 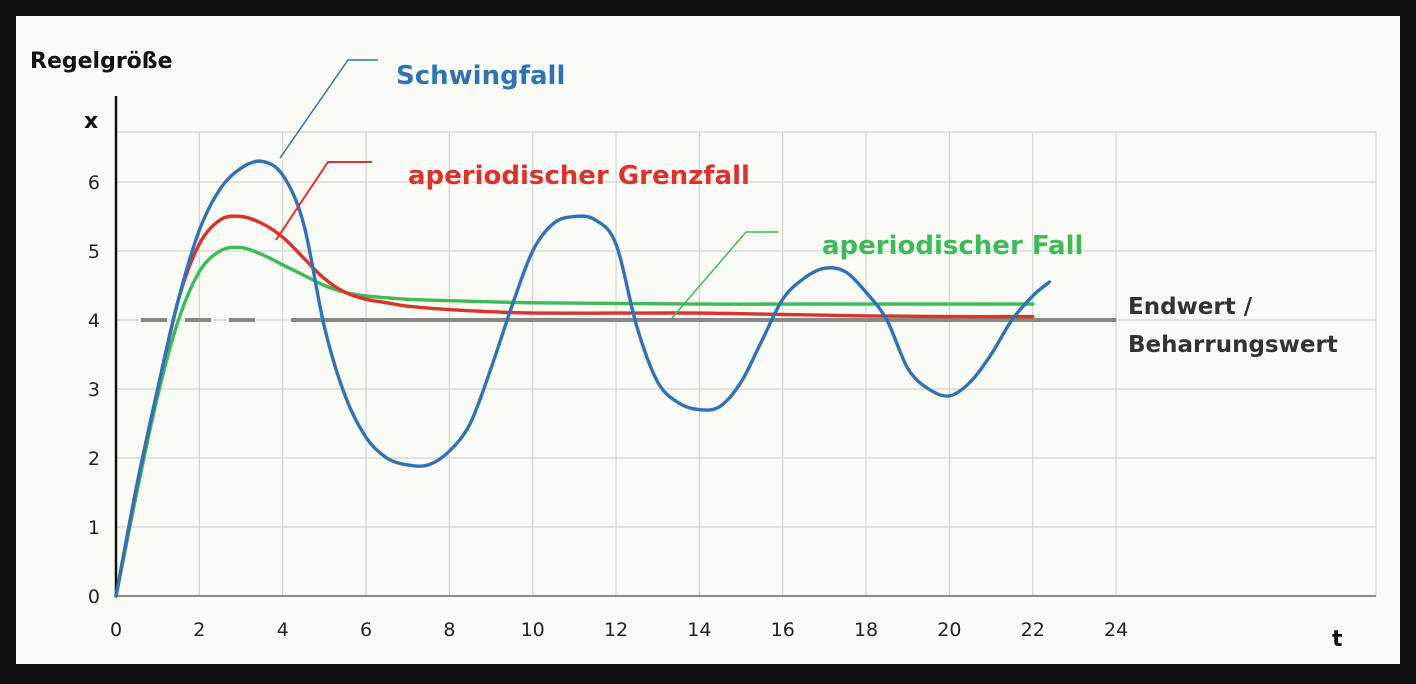 I want to click on series-label-schwingfall: Schwingfall, so click(x=480, y=76).